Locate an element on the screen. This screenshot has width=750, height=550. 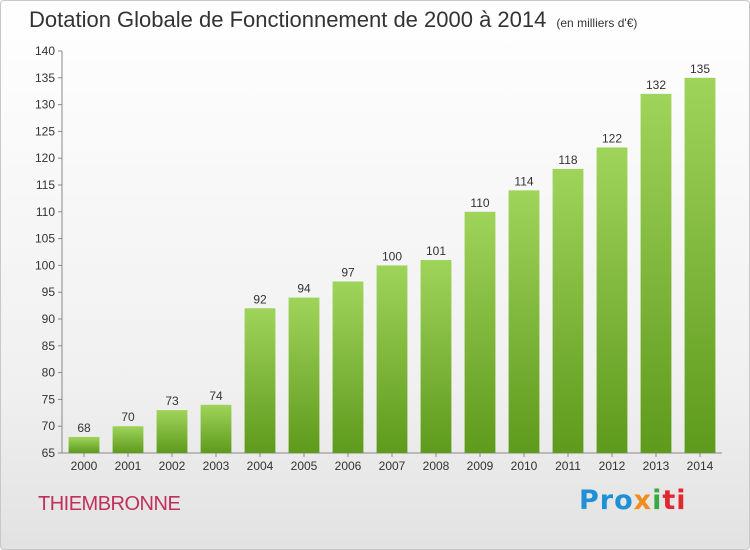
data-label-2014: 135 is located at coordinates (700, 69).